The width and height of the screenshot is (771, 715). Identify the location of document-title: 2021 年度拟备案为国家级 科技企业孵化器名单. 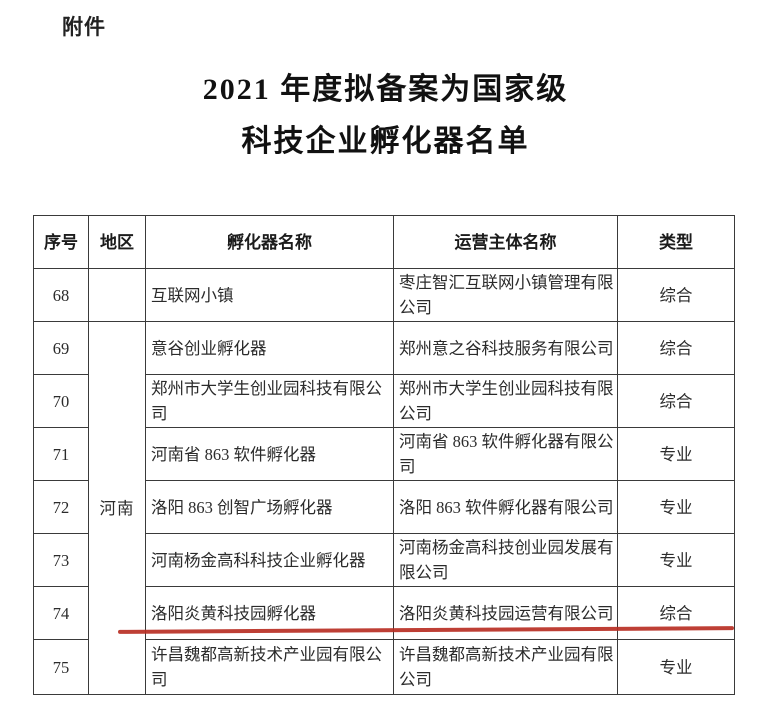
(385, 116).